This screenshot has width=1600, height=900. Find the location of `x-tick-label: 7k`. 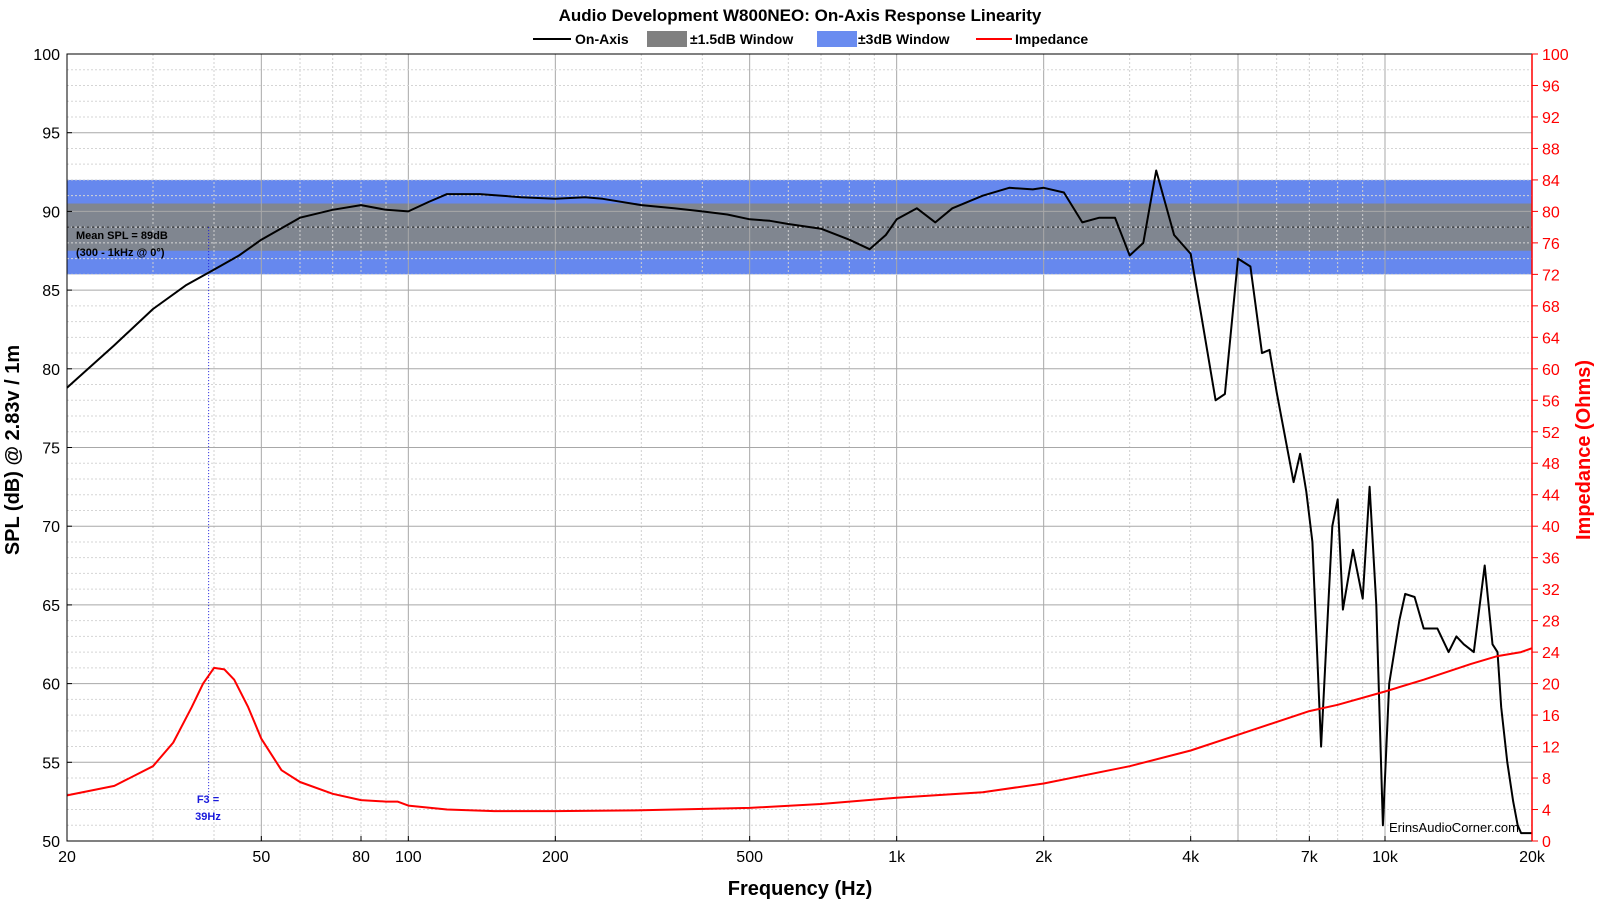

x-tick-label: 7k is located at coordinates (1310, 857).